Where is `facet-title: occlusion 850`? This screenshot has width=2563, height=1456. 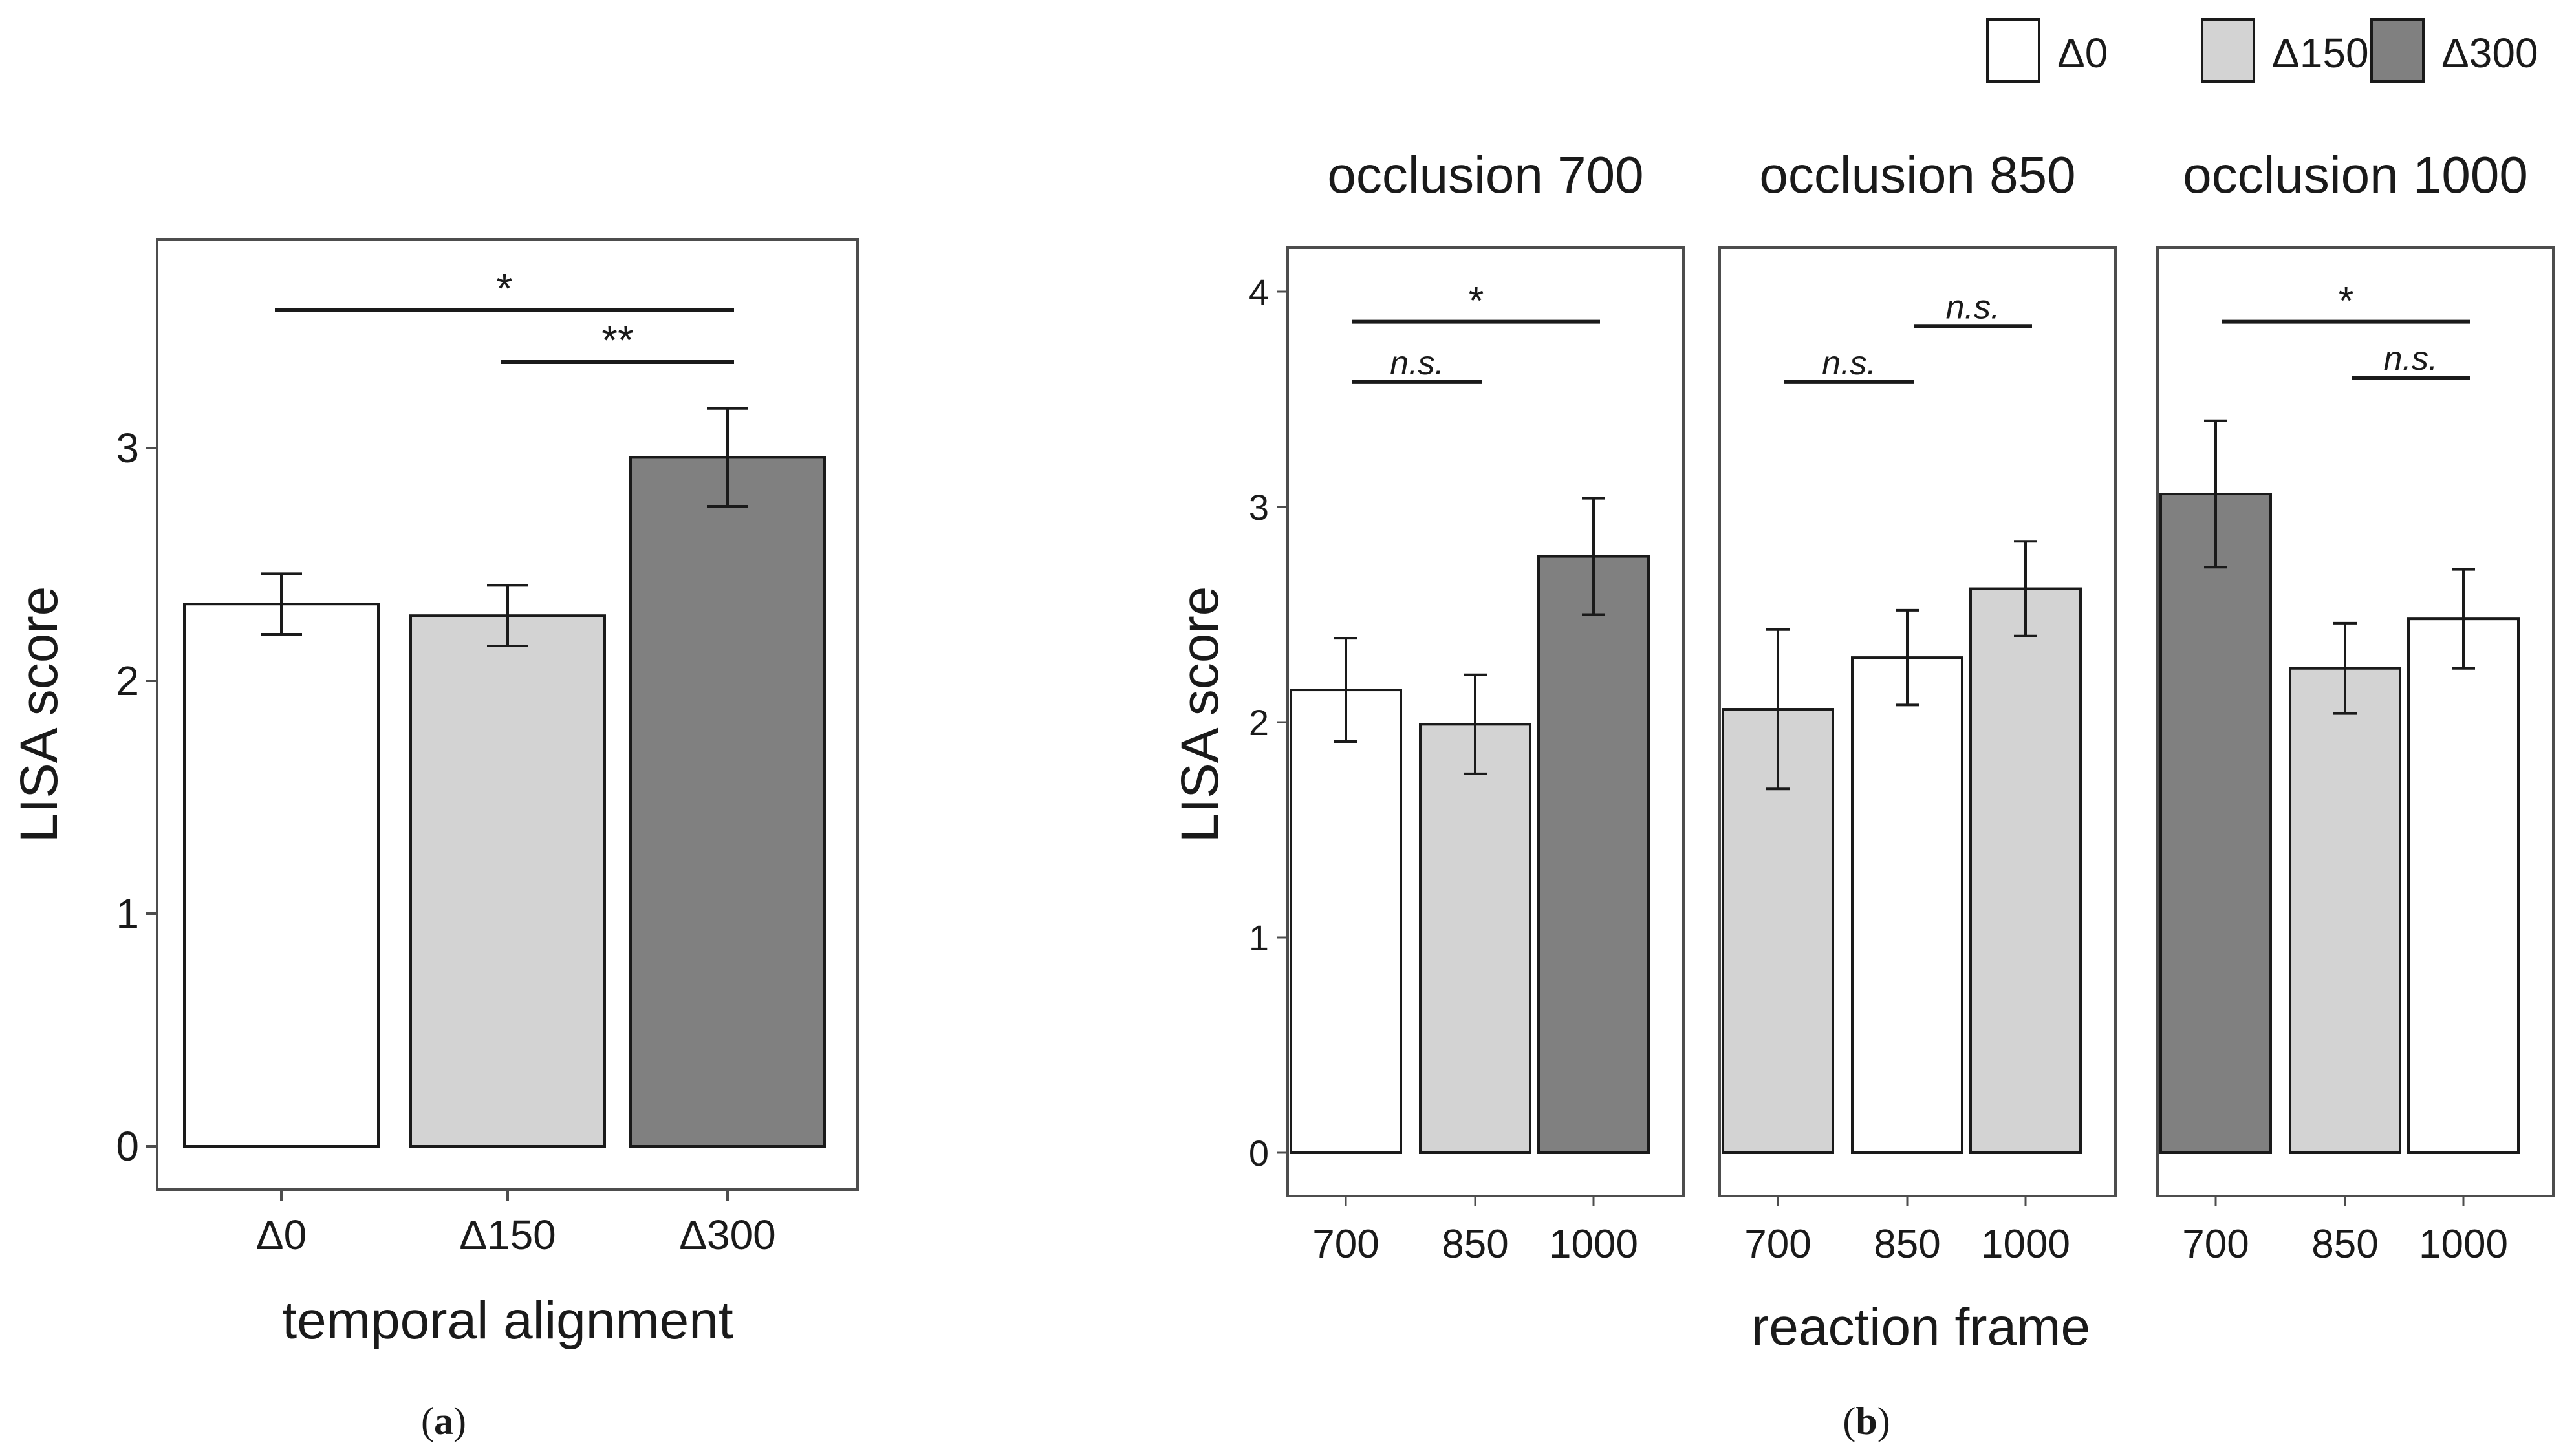
facet-title: occlusion 850 is located at coordinates (1917, 175).